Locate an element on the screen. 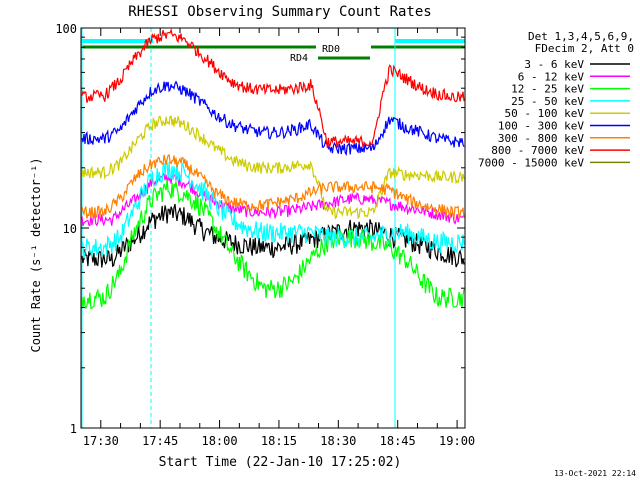 Image resolution: width=640 pixels, height=480 pixels. legend-label-0: 3 - 6 keV is located at coordinates (554, 64).